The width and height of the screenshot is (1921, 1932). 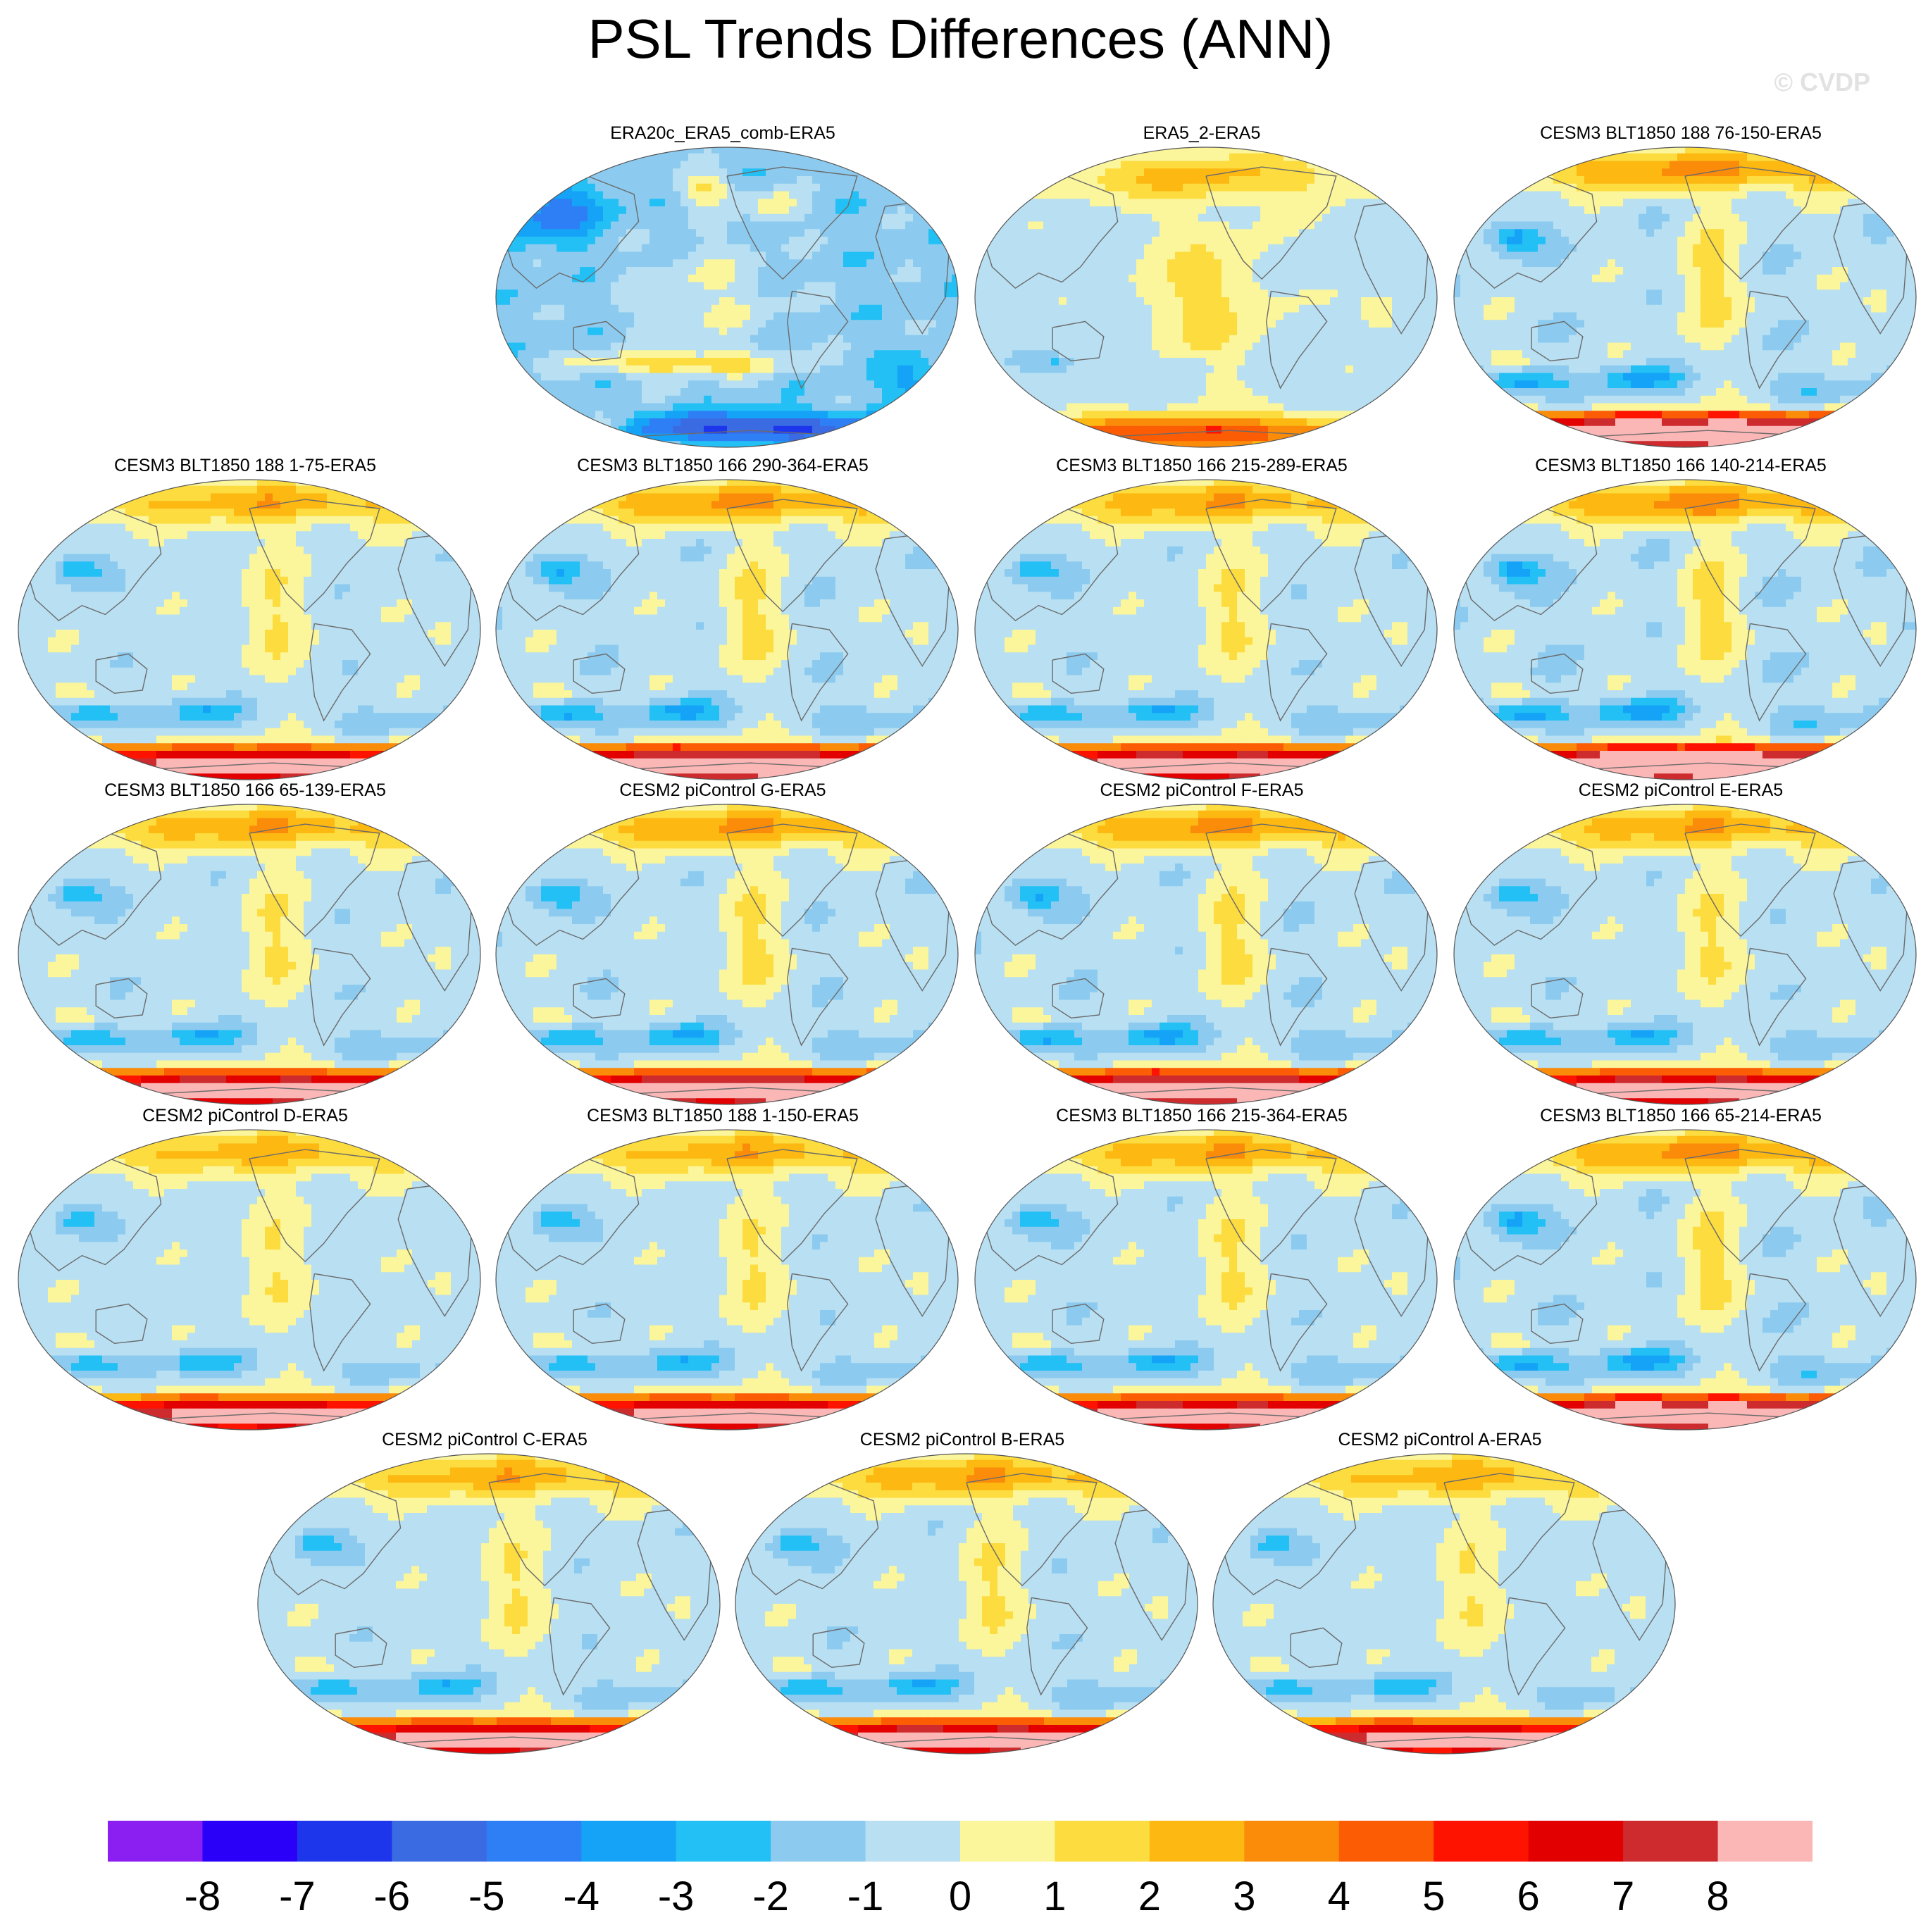 I want to click on panel-title: CESM3 BLT1850 166 215-289-ERA5, so click(x=1201, y=465).